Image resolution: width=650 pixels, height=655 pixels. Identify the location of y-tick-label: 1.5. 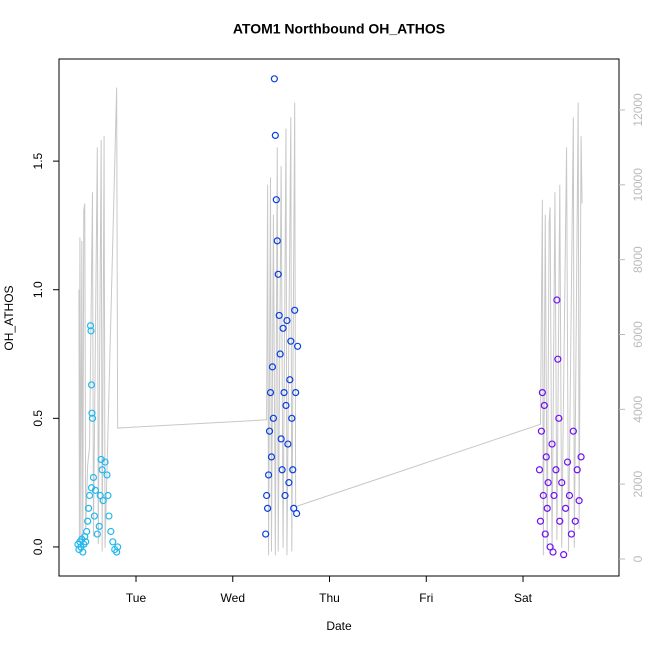
(38, 160).